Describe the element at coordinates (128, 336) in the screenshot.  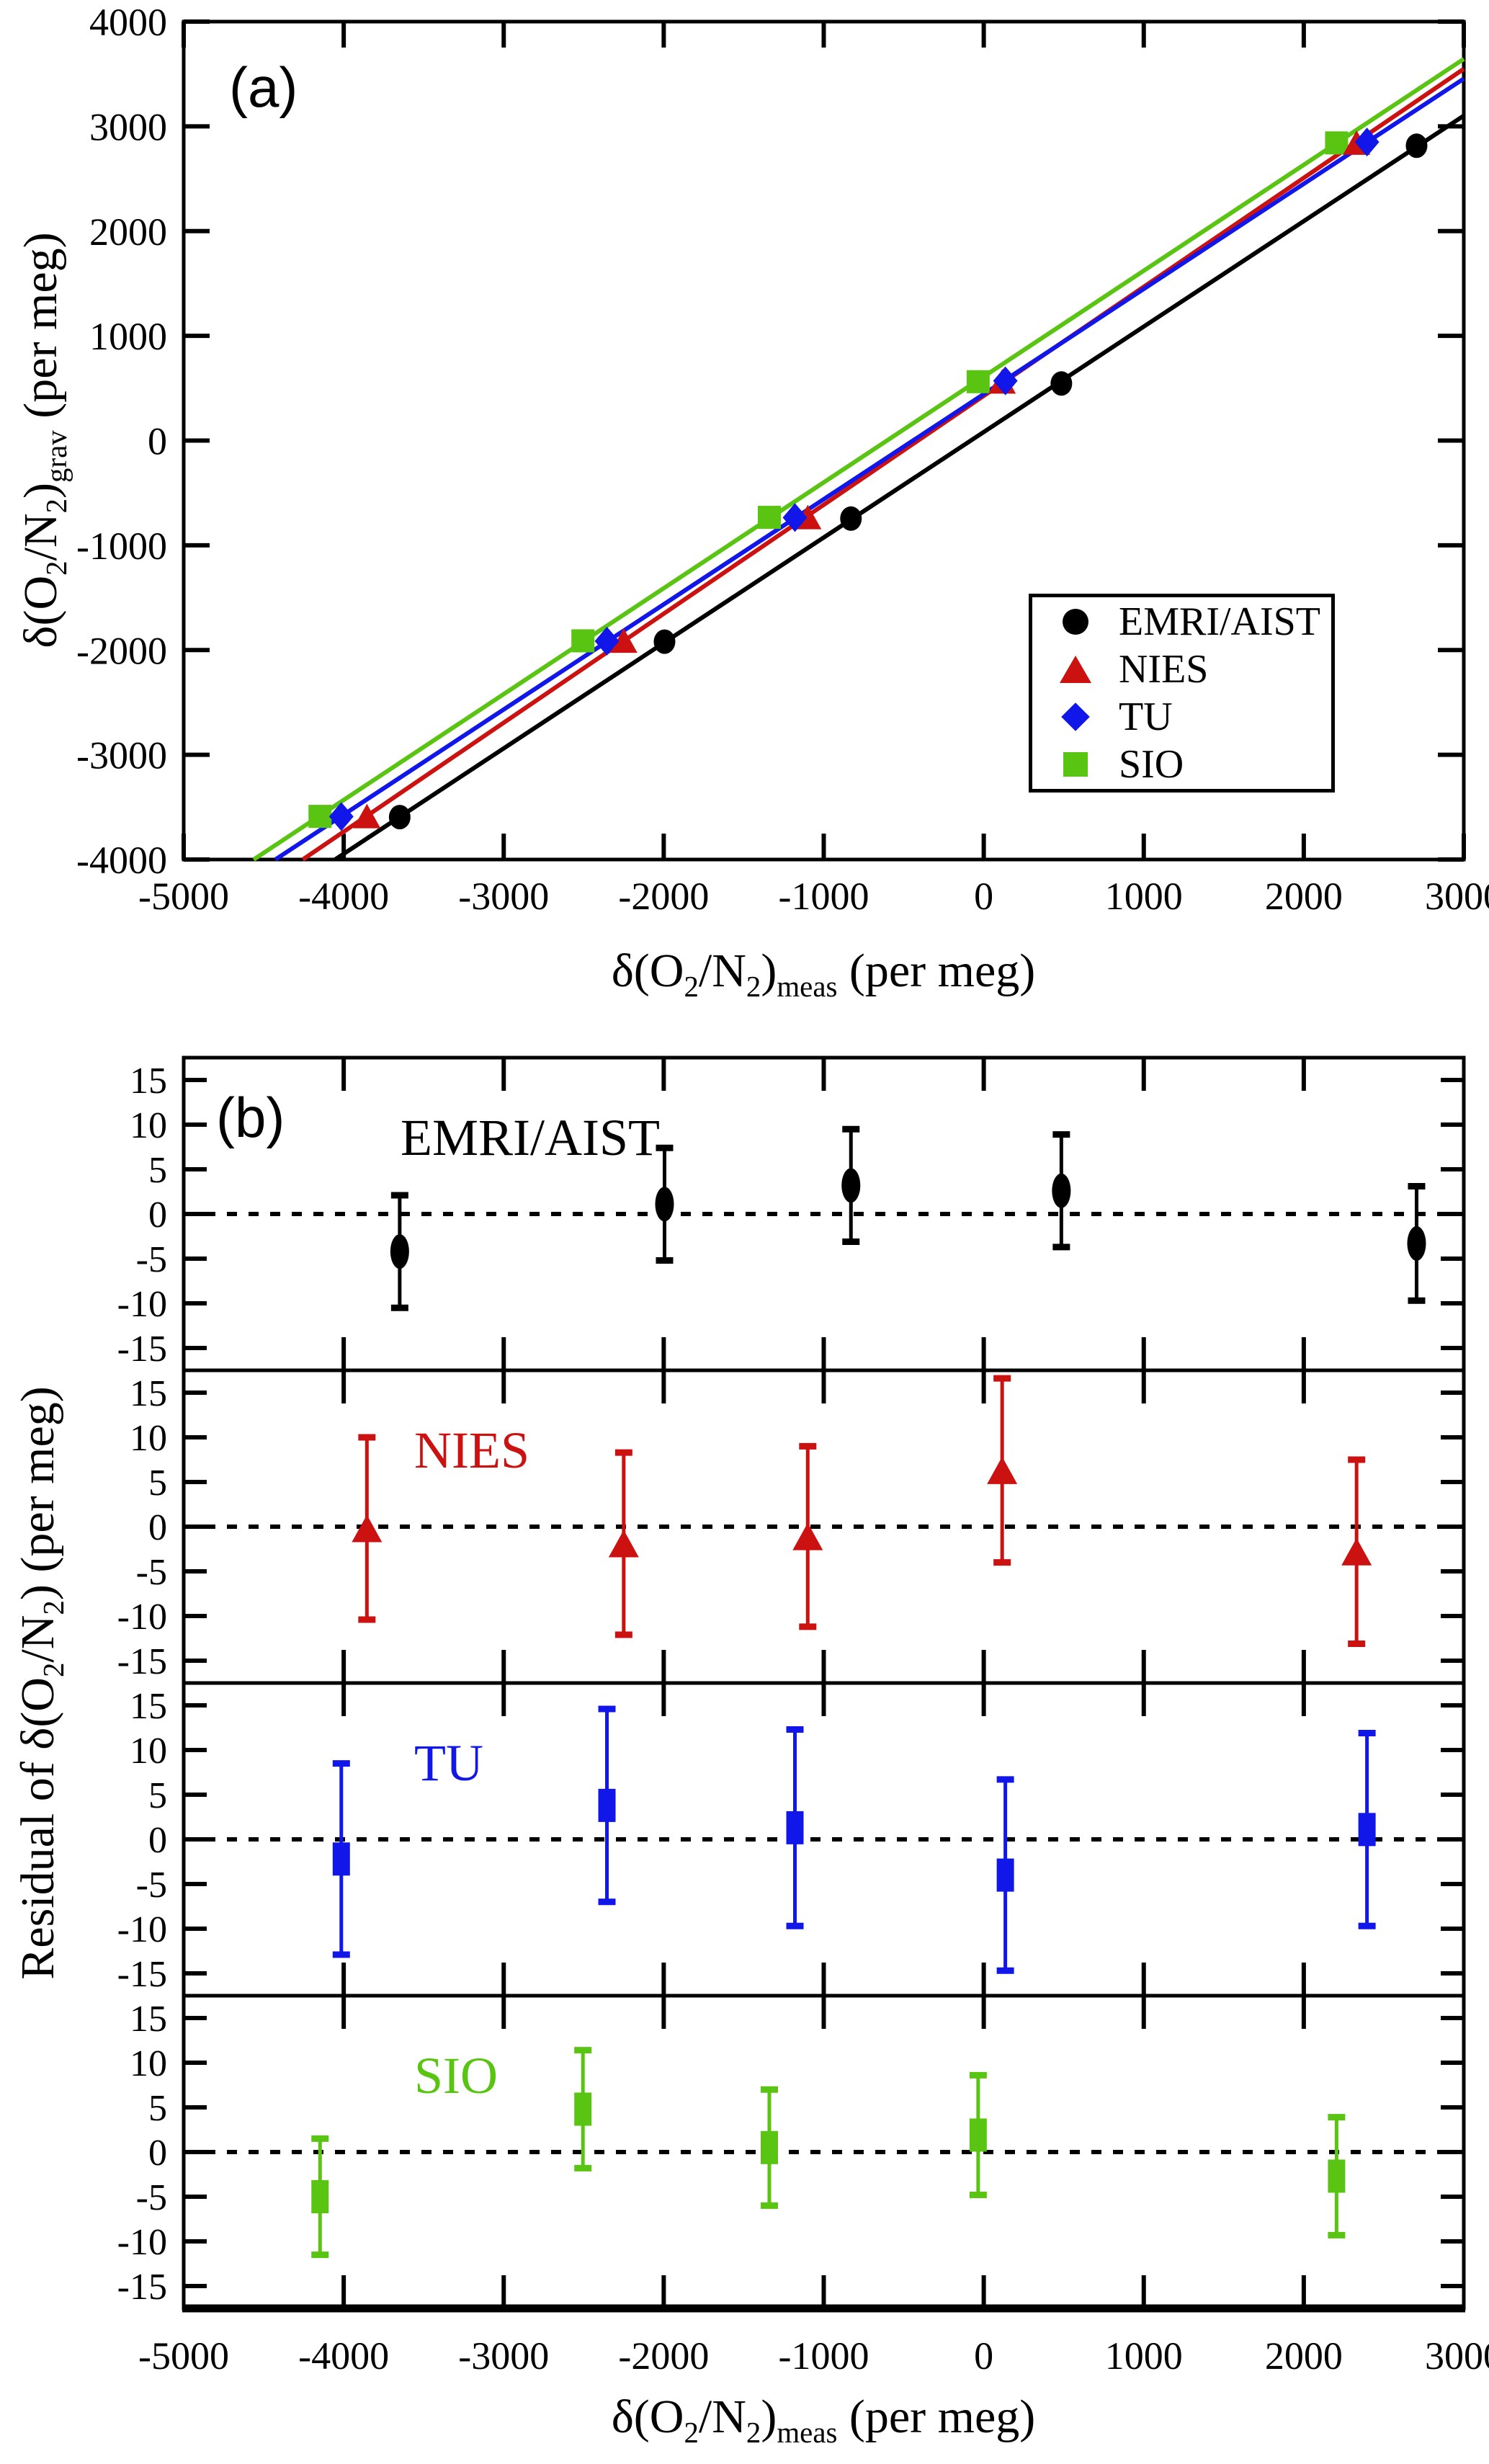
I see `panel-a-y-tick-label: 1000` at that location.